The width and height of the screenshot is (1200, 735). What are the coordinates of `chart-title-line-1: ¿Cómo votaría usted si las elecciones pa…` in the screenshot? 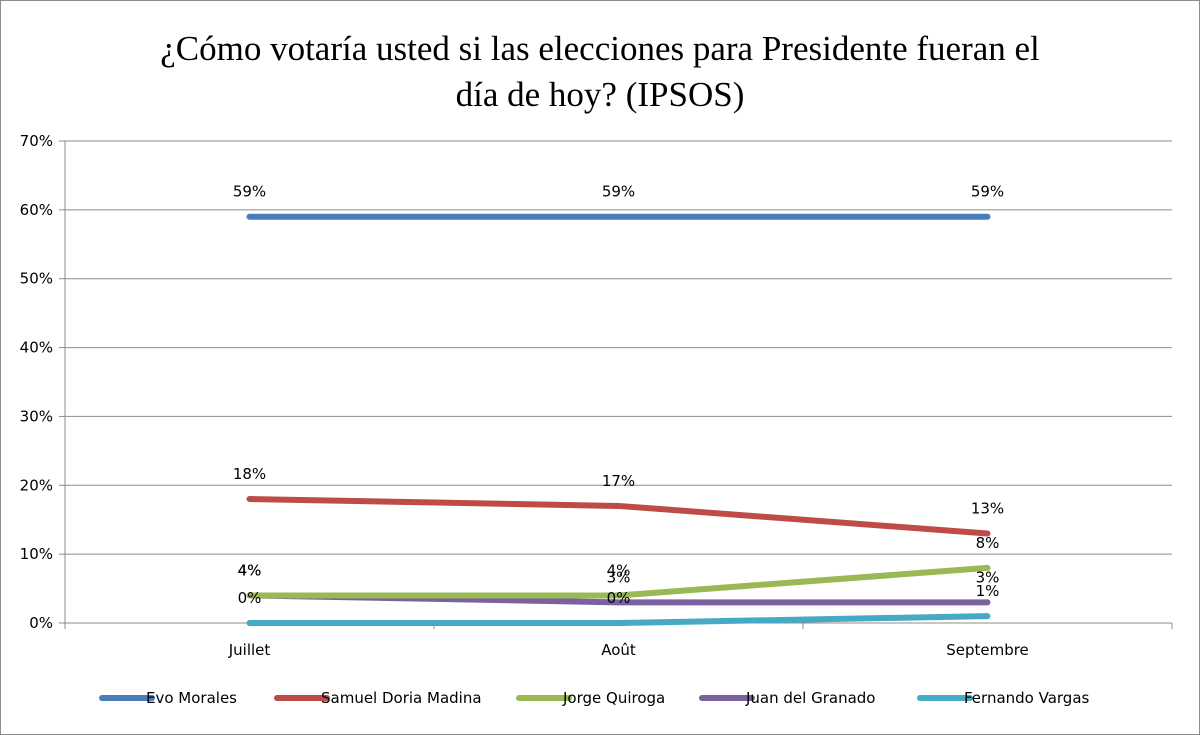 It's located at (600, 48).